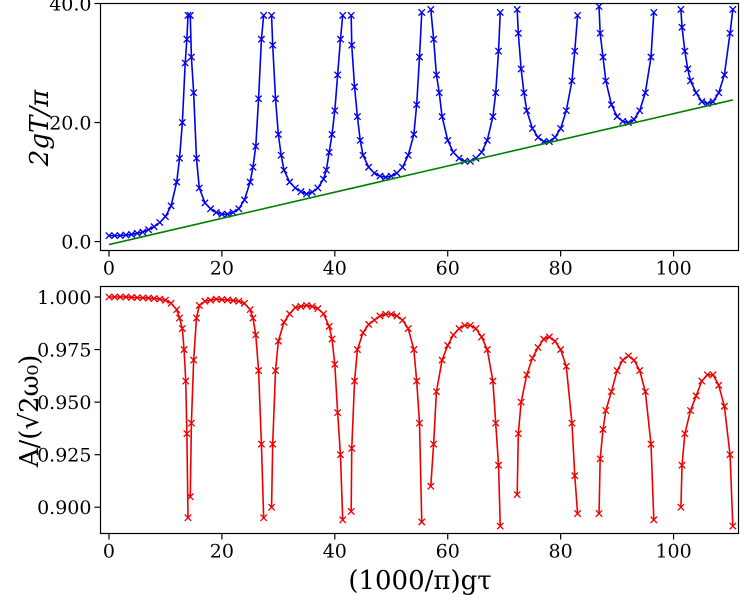 This screenshot has height=601, width=748. Describe the element at coordinates (335, 269) in the screenshot. I see `top-x-tick-label: 40` at that location.